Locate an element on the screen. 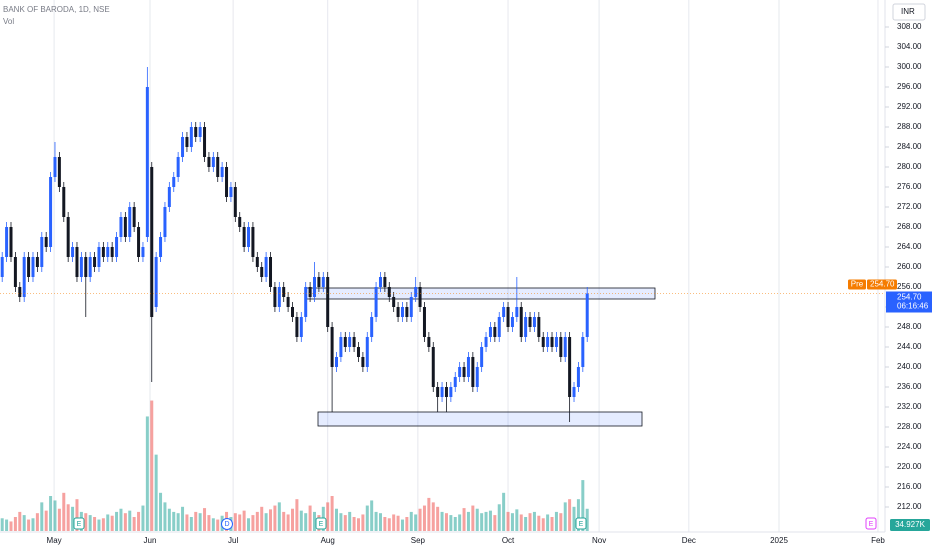 Image resolution: width=932 pixels, height=550 pixels. x-tick-label: Jun is located at coordinates (150, 540).